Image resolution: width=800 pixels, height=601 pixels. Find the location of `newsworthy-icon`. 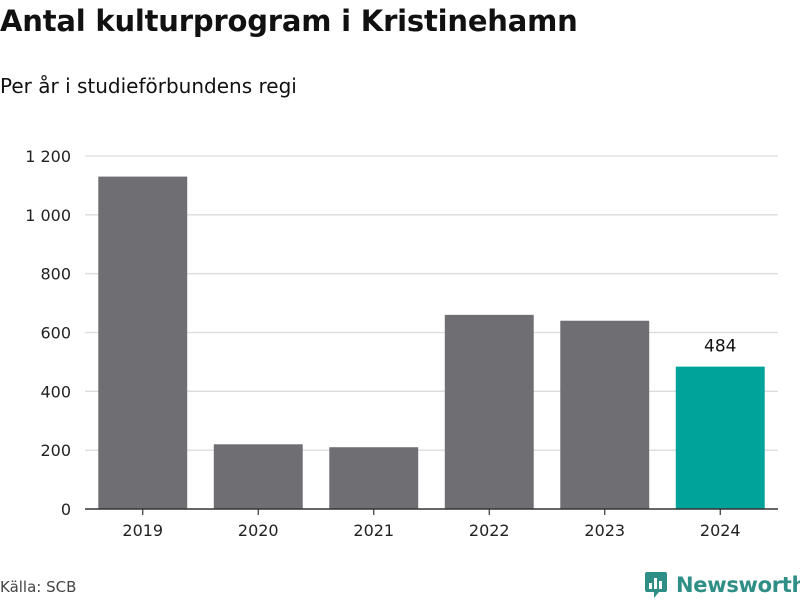

newsworthy-icon is located at coordinates (656, 585).